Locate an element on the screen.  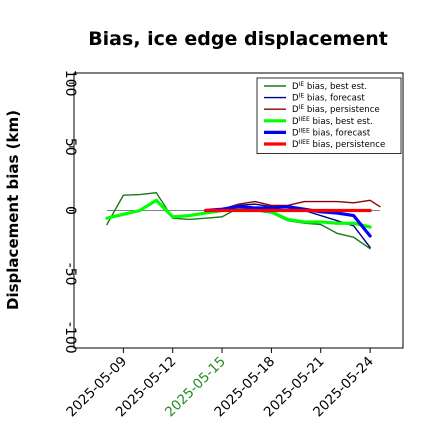
y-tick-label: -100 is located at coordinates (70, 338).